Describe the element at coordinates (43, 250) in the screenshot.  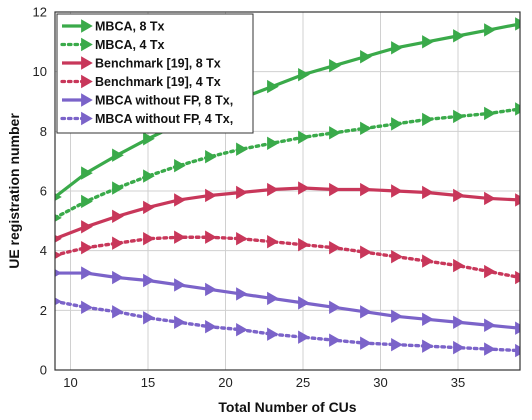
I see `y-tick-label: 4` at that location.